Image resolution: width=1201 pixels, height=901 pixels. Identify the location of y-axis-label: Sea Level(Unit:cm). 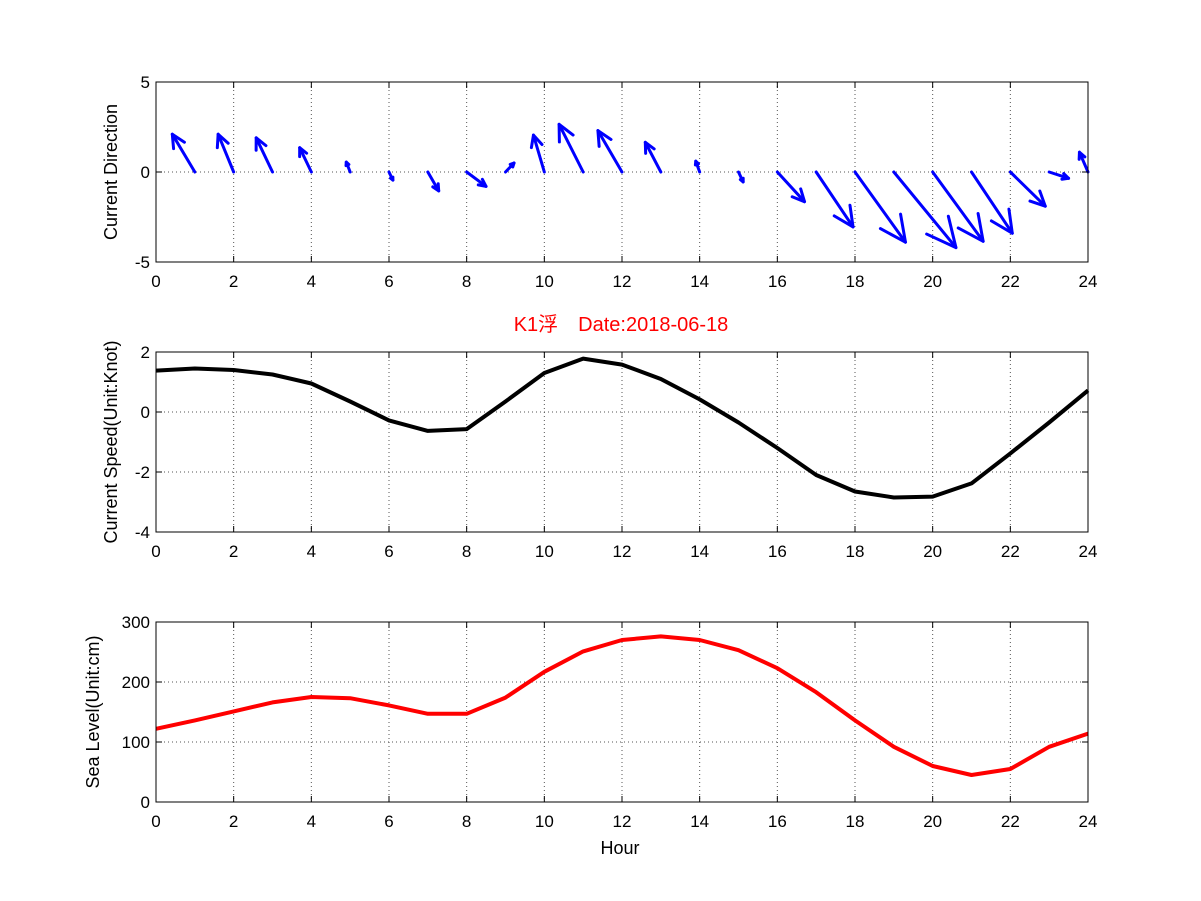
(93, 711).